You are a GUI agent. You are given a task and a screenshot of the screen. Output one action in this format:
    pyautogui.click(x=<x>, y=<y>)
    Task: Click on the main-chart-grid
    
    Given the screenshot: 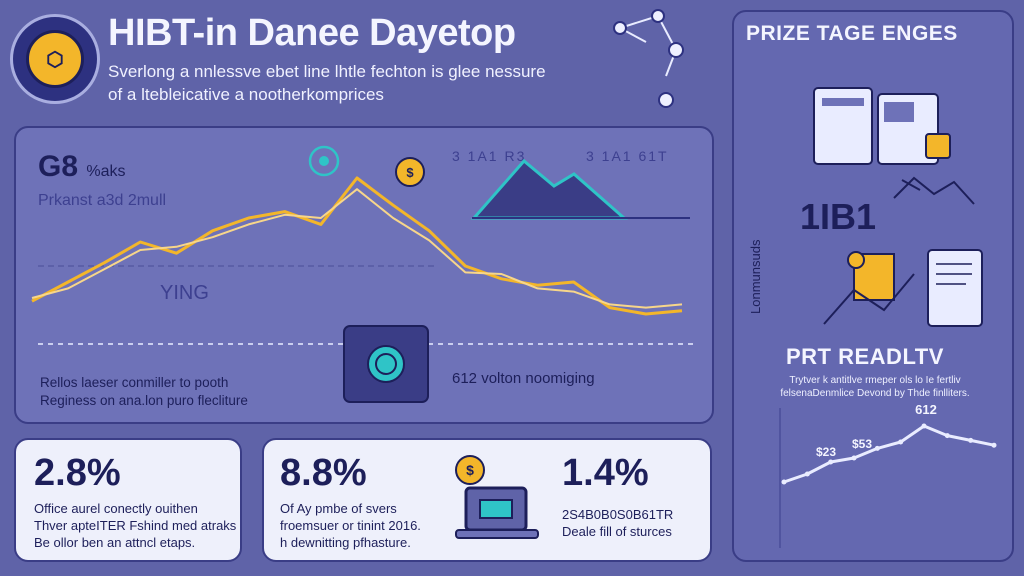 What is the action you would take?
    pyautogui.click(x=366, y=305)
    